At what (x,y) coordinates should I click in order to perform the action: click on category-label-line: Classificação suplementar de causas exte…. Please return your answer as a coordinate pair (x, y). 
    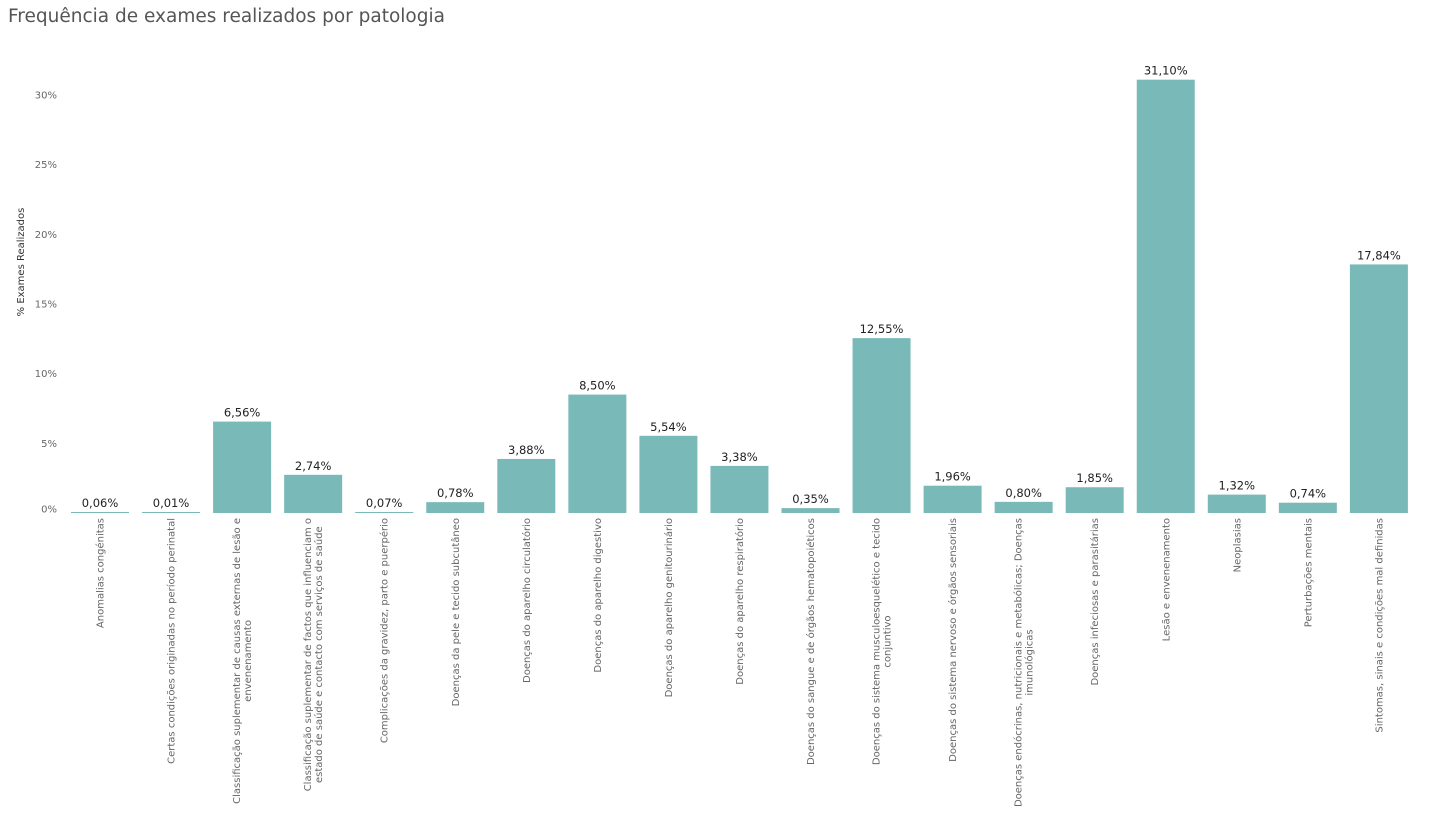
    Looking at the image, I should click on (237, 661).